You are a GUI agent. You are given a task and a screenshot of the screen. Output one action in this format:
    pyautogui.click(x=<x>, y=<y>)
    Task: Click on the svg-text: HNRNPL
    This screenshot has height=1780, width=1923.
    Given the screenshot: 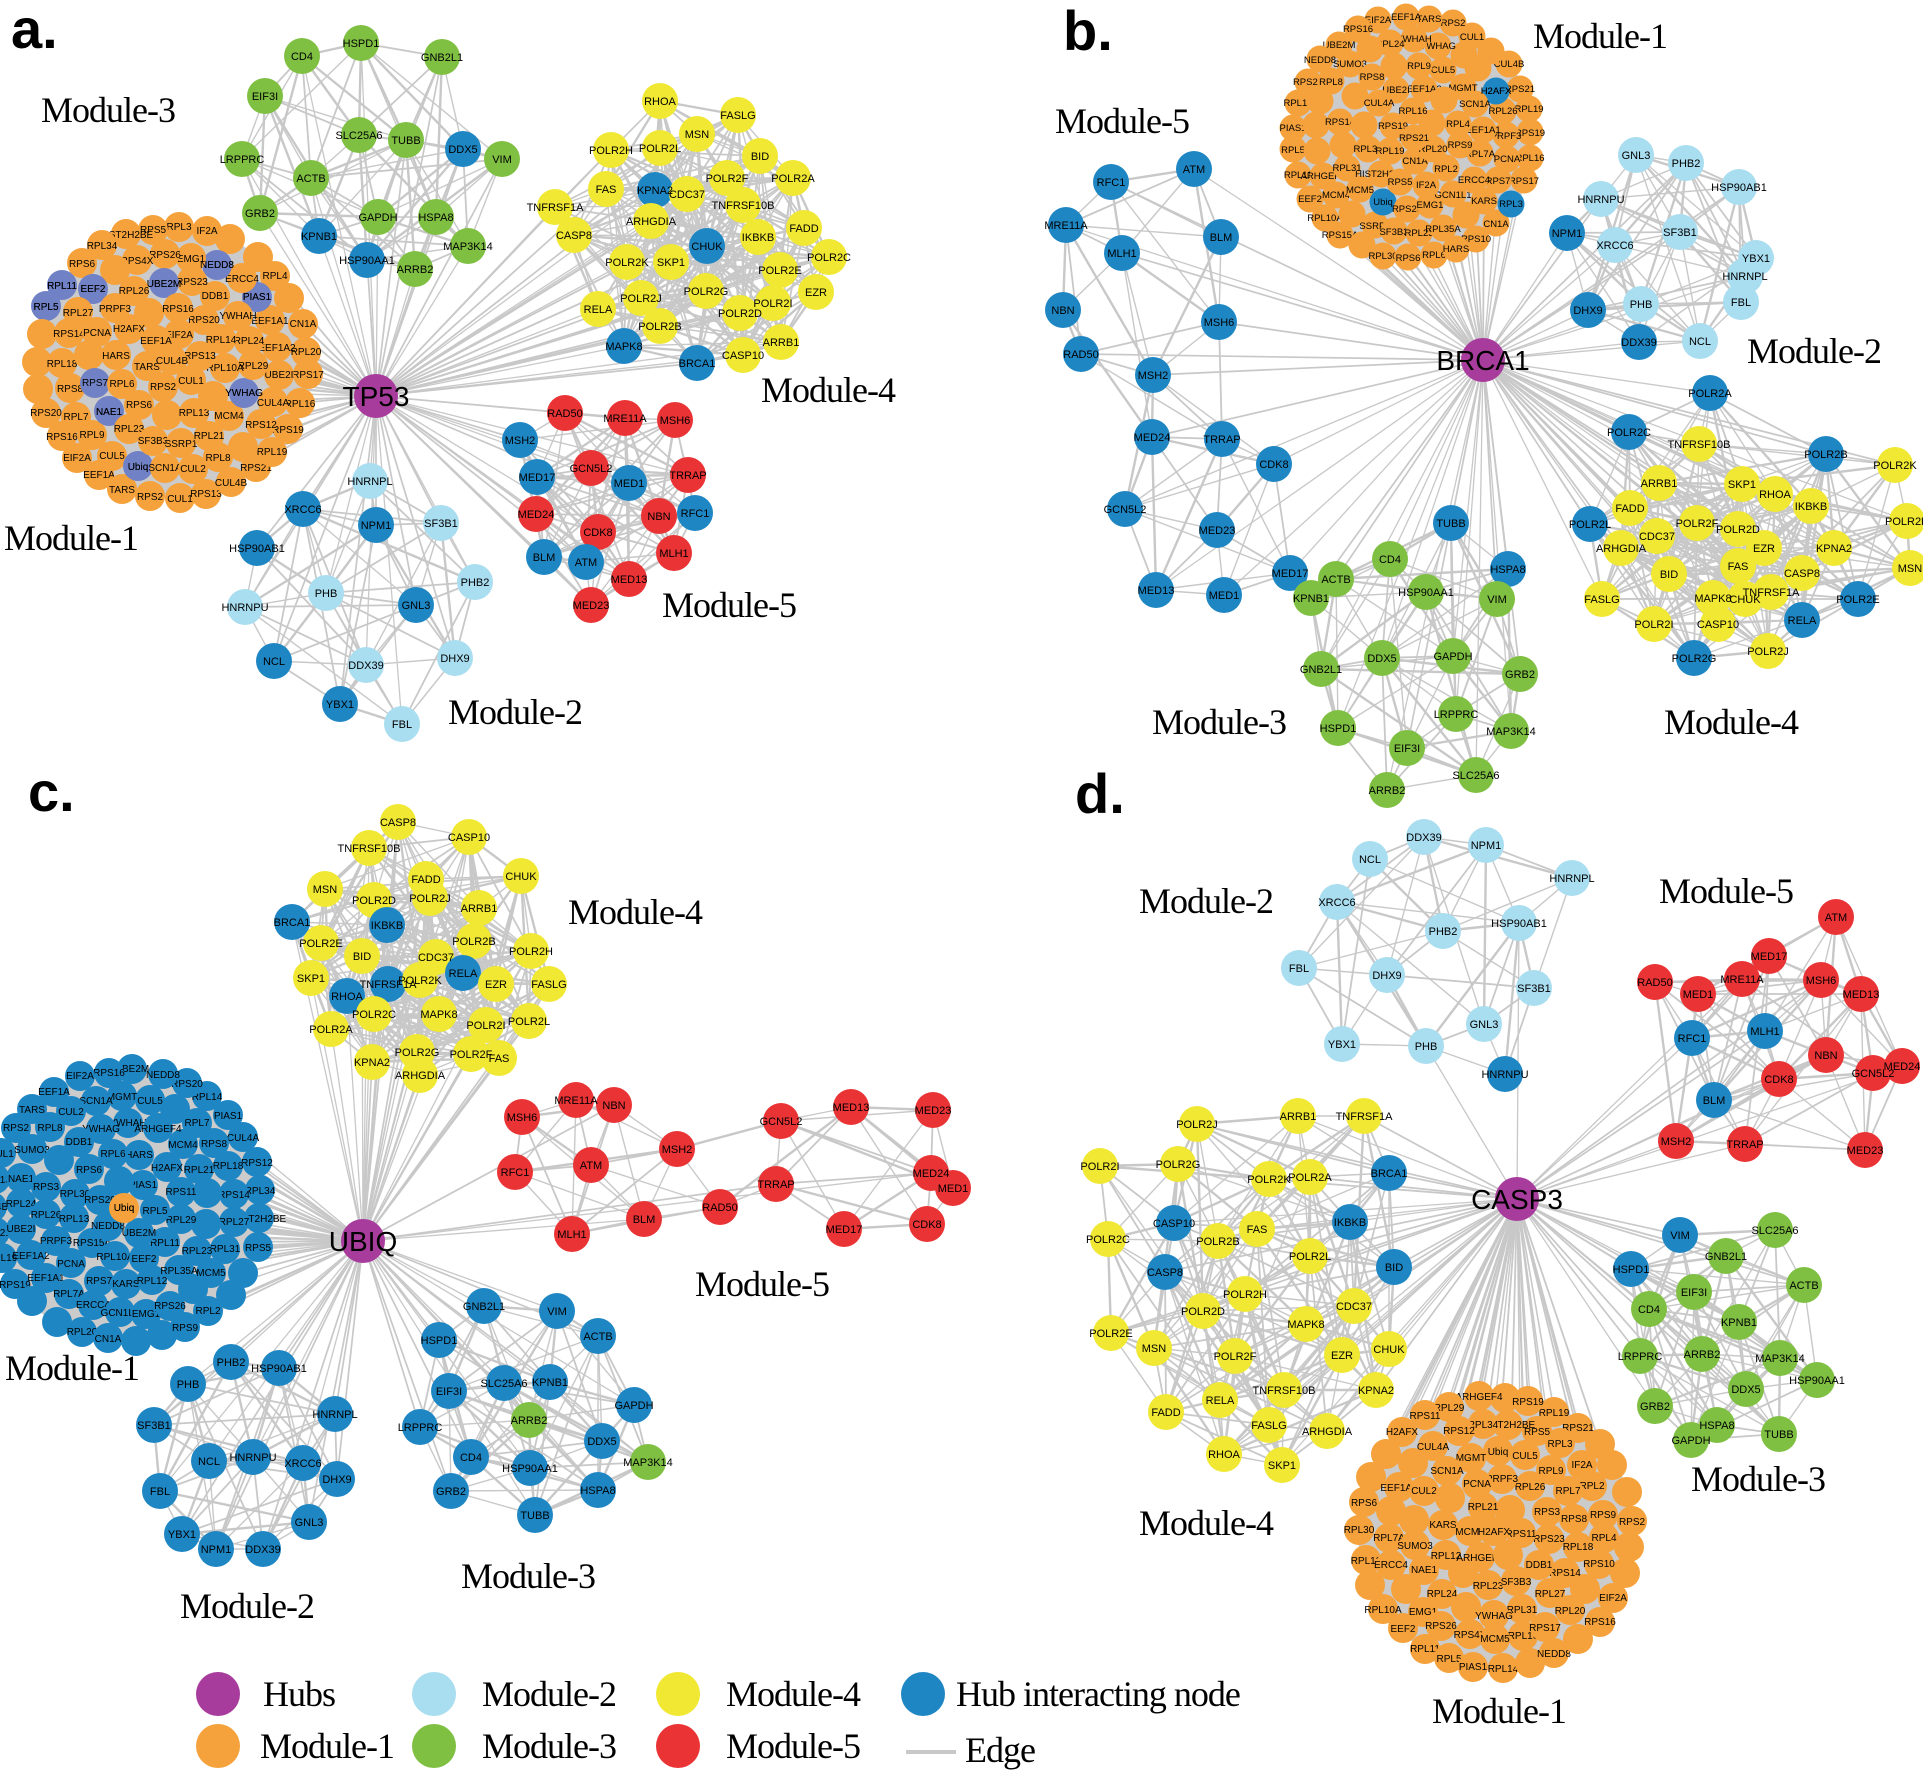 What is the action you would take?
    pyautogui.click(x=369, y=482)
    